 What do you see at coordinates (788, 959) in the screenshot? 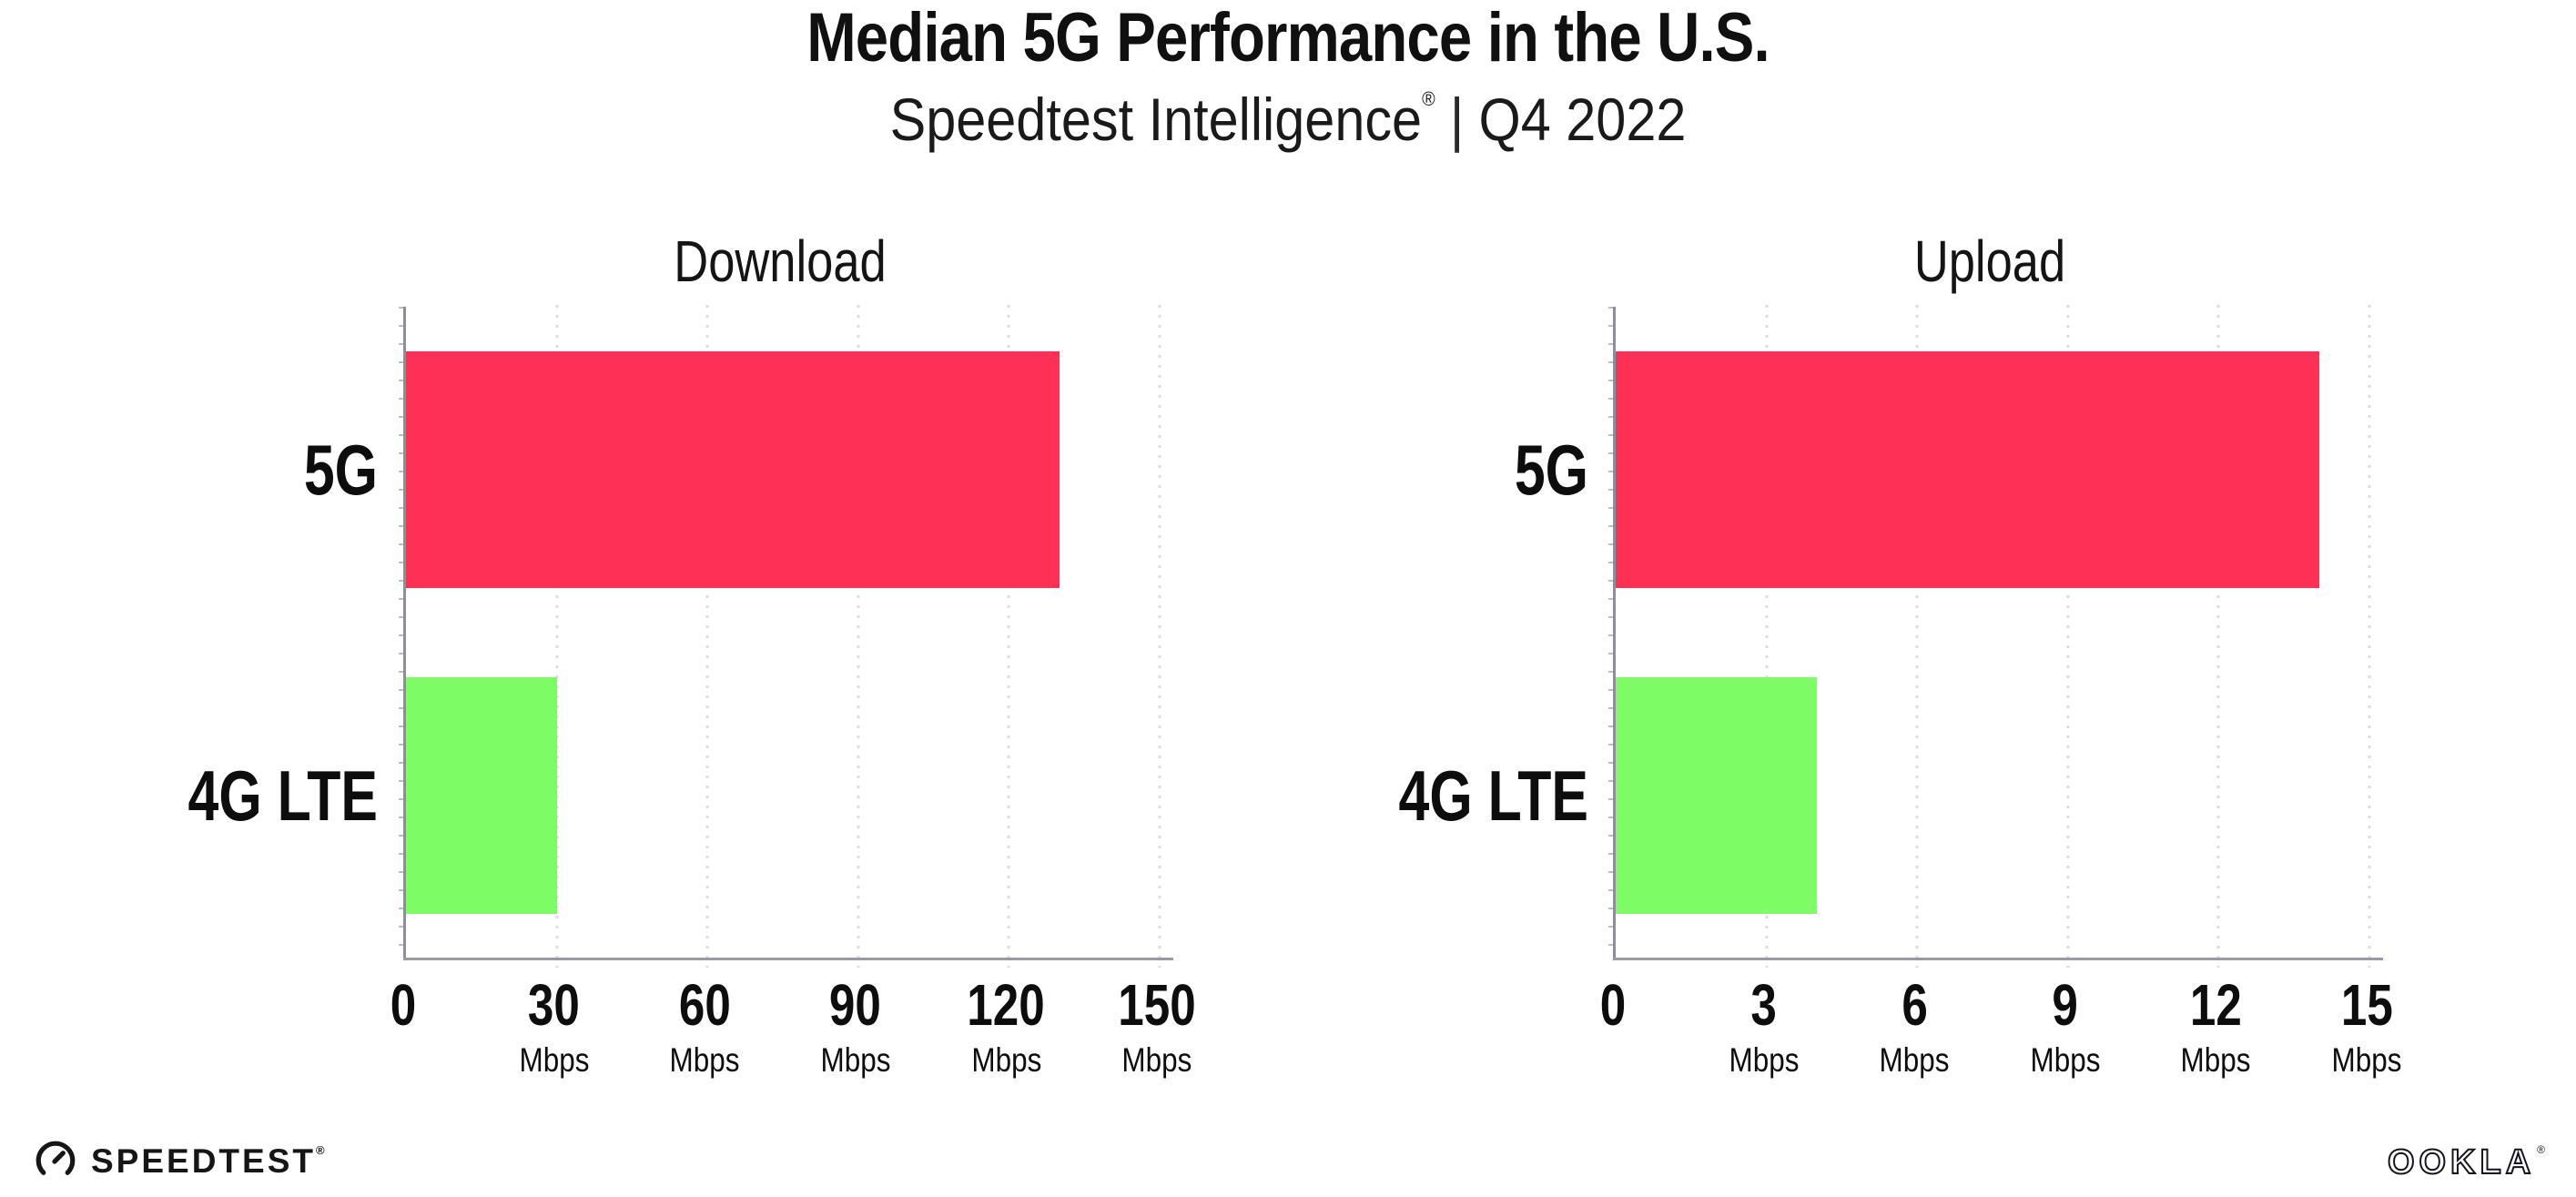
I see `download-x-axis-line` at bounding box center [788, 959].